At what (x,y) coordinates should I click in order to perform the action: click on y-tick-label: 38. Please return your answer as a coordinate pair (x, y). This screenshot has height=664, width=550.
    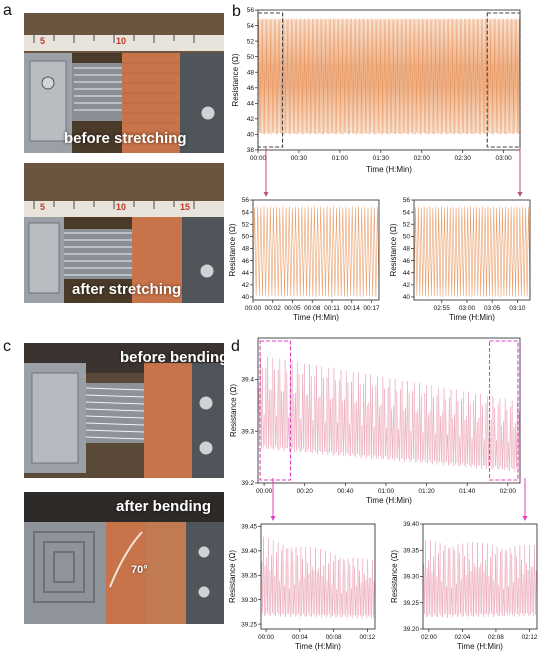
    Looking at the image, I should click on (251, 150).